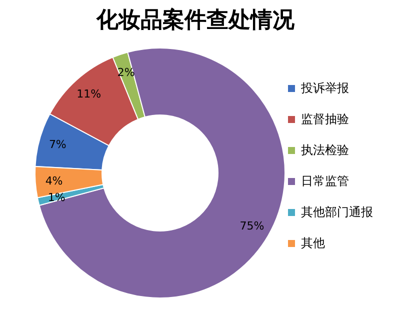  Describe the element at coordinates (54, 181) in the screenshot. I see `data-label: 4%` at that location.